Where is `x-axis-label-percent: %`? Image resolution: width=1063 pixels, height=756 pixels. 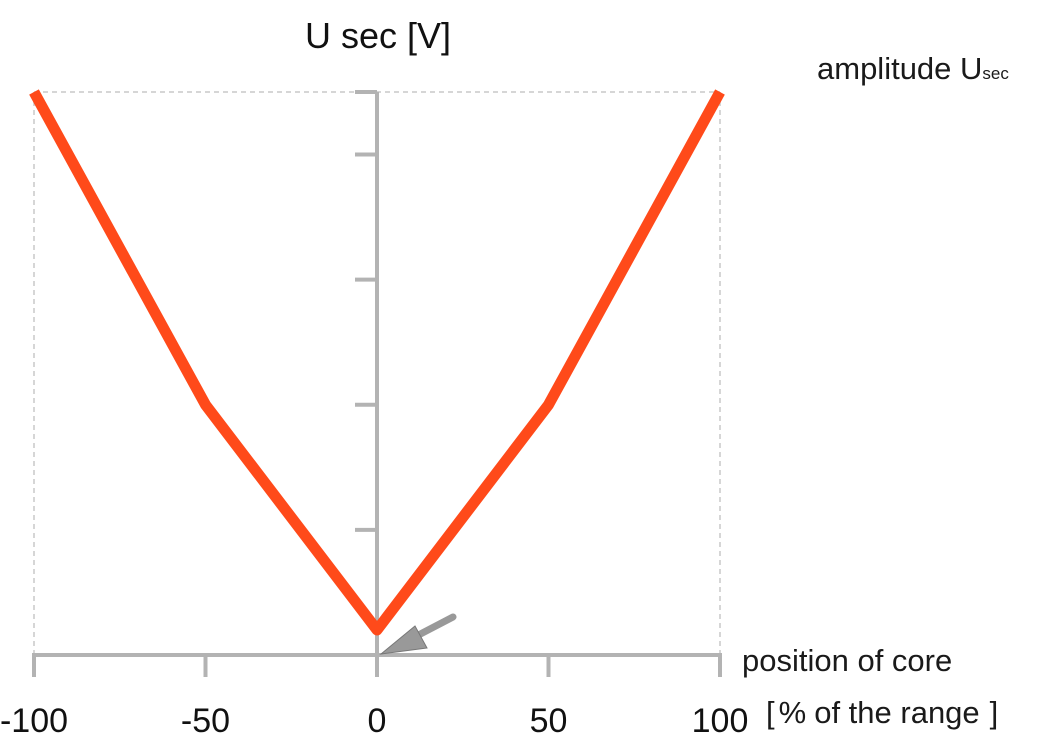 x-axis-label-percent: % is located at coordinates (793, 712).